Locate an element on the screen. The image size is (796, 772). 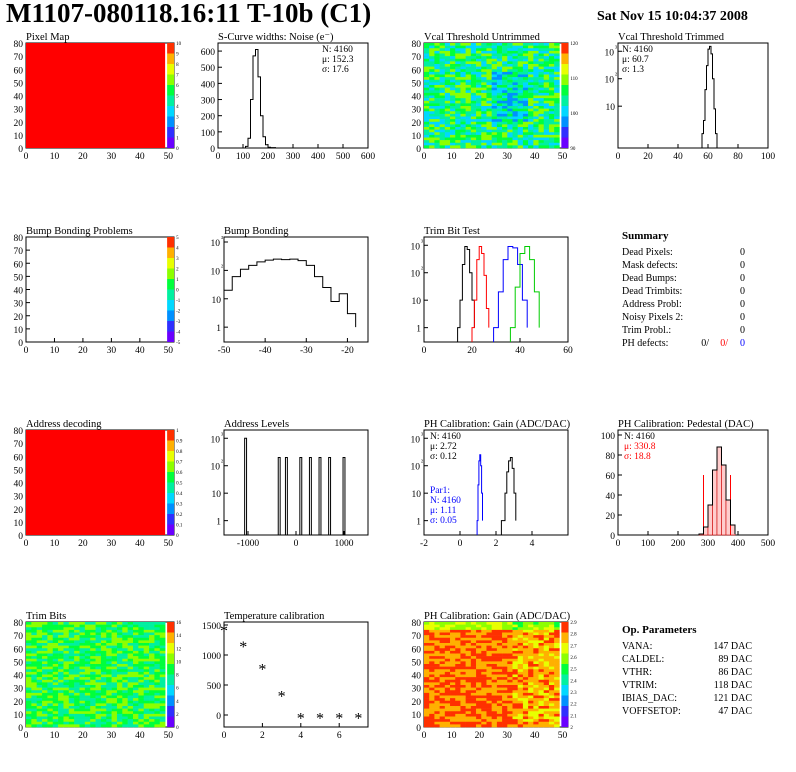
y-tick-exp: ³ is located at coordinates (422, 435).